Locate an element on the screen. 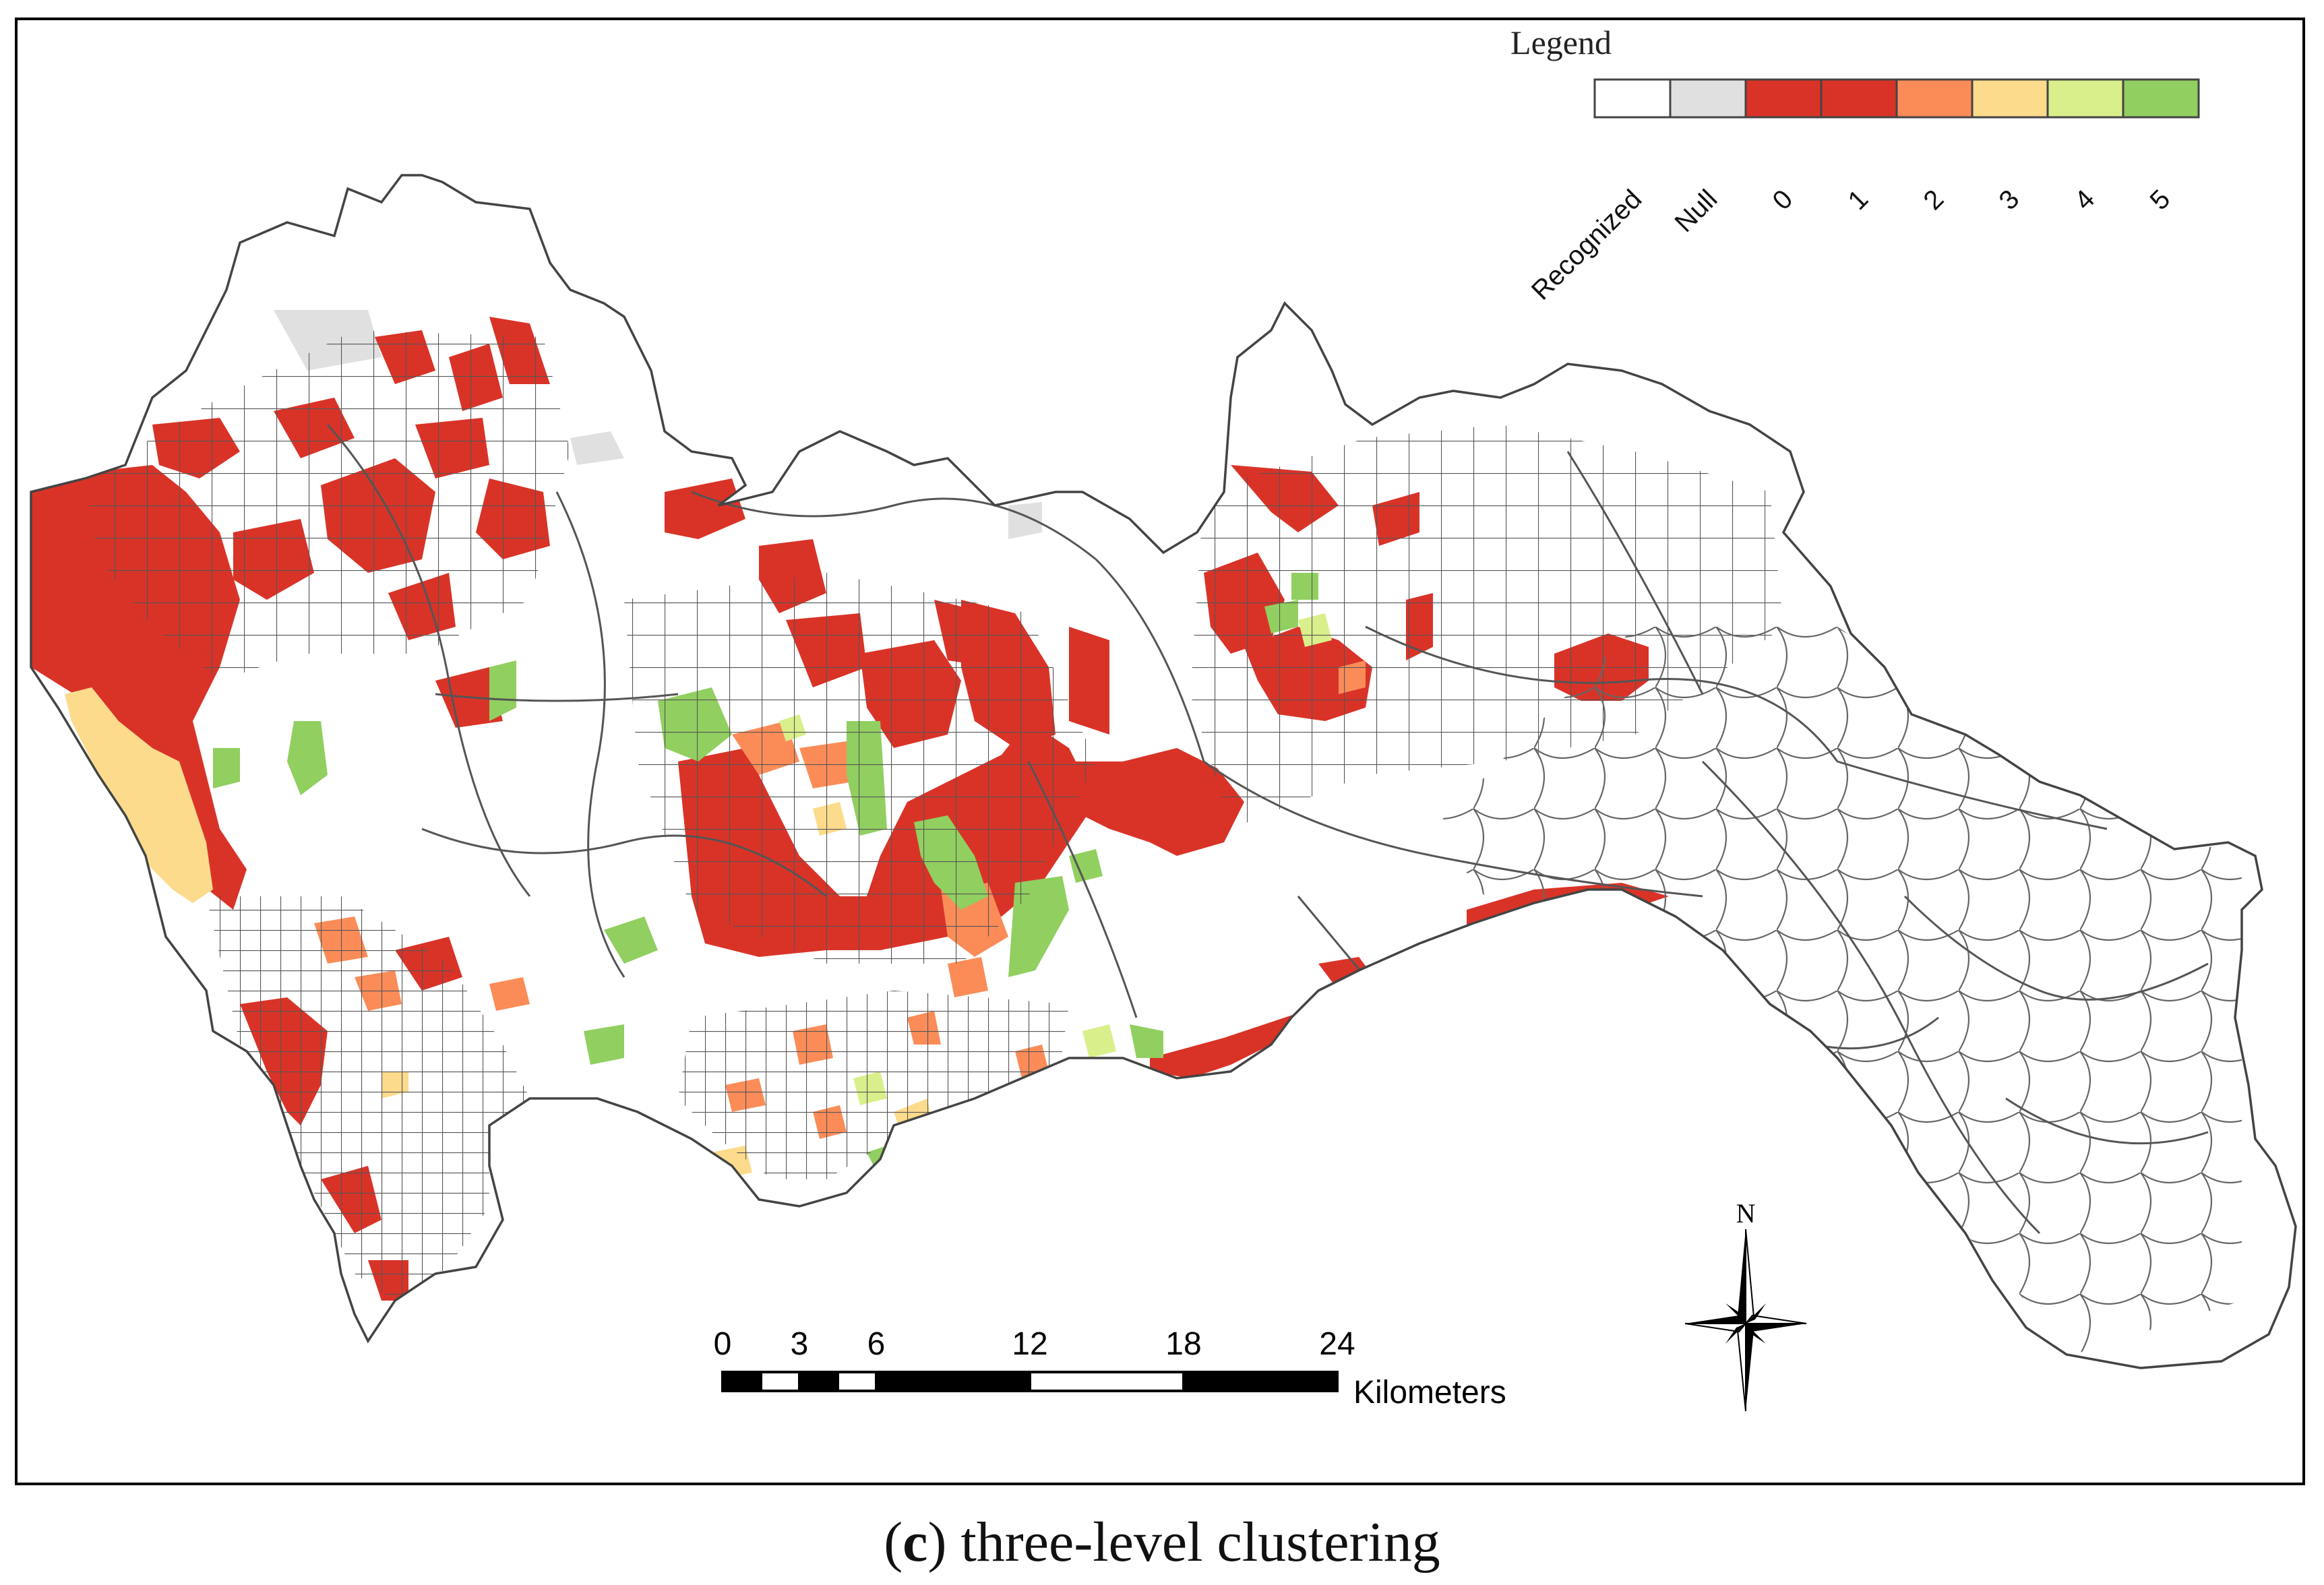  legend-labels: Recognized Null 0 1 2 3 4 5 is located at coordinates (1851, 244).